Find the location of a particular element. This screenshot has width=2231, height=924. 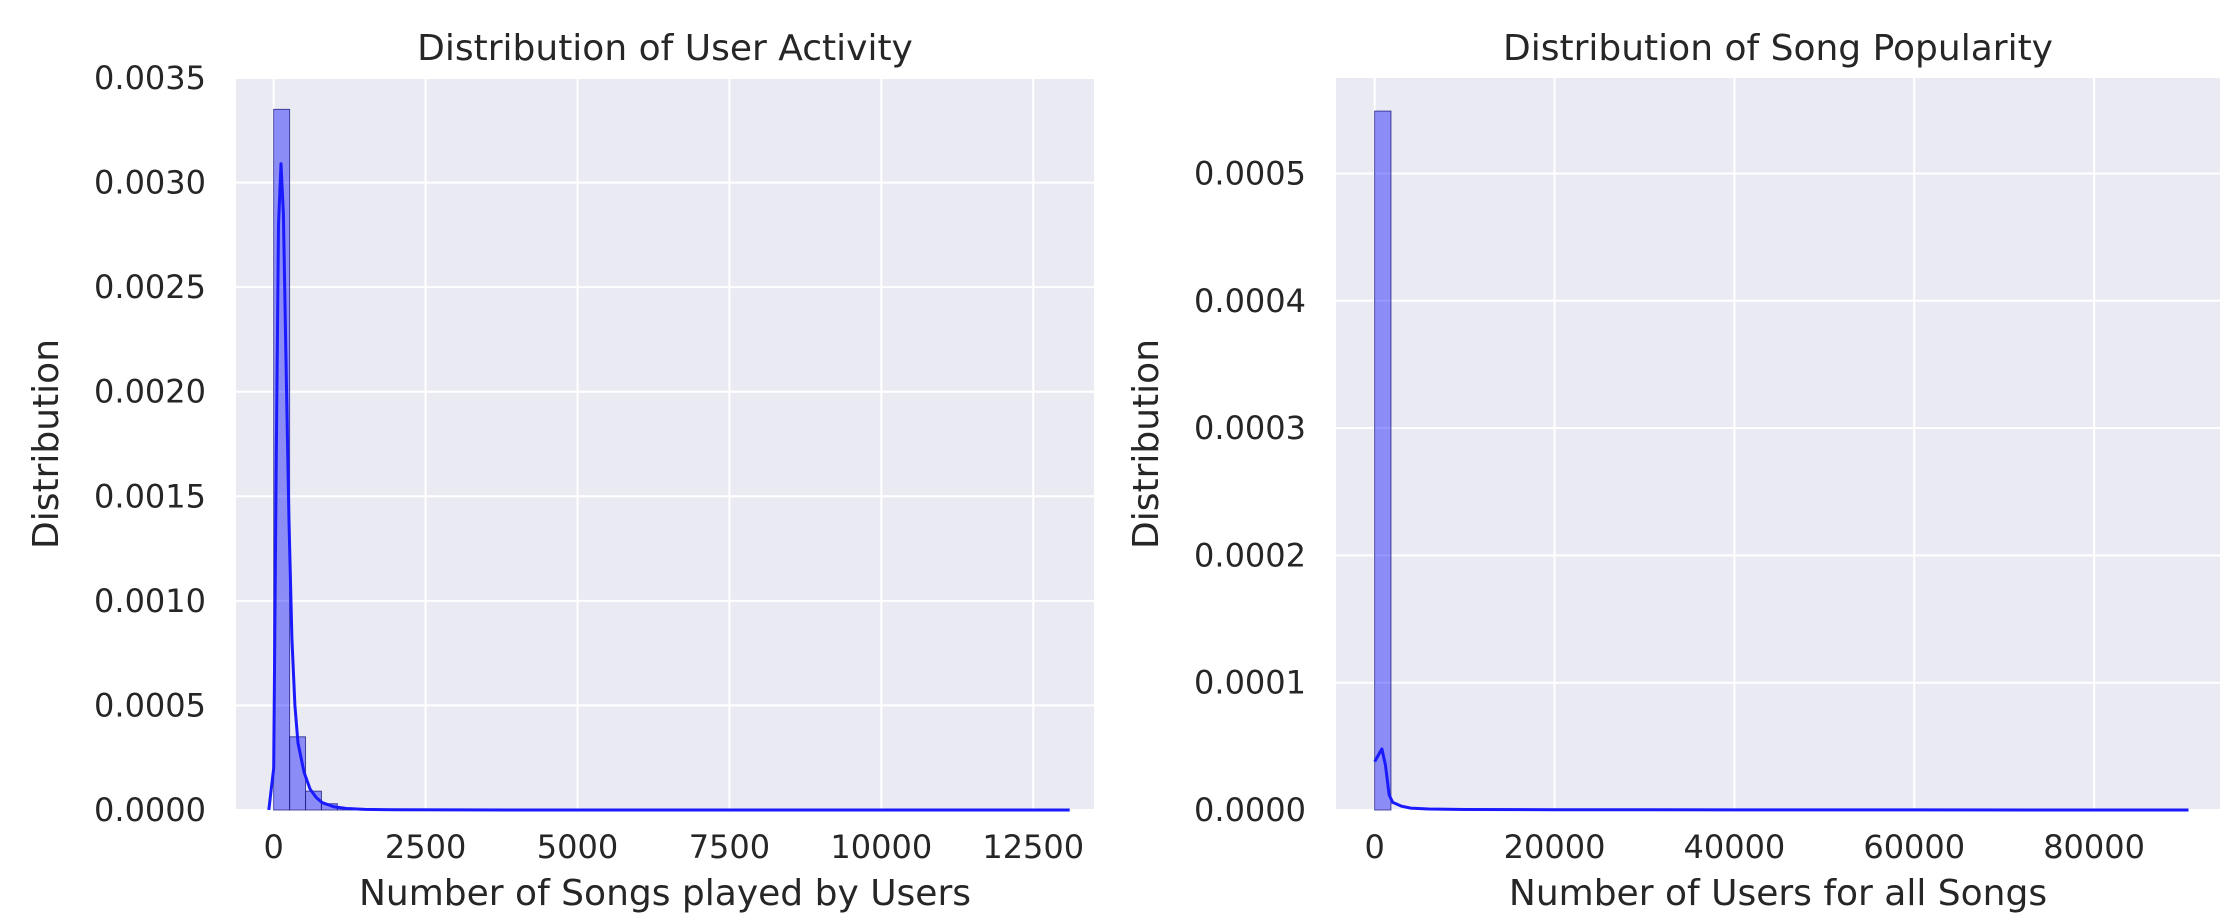

y-tick-label: 0.0002 is located at coordinates (1250, 555).